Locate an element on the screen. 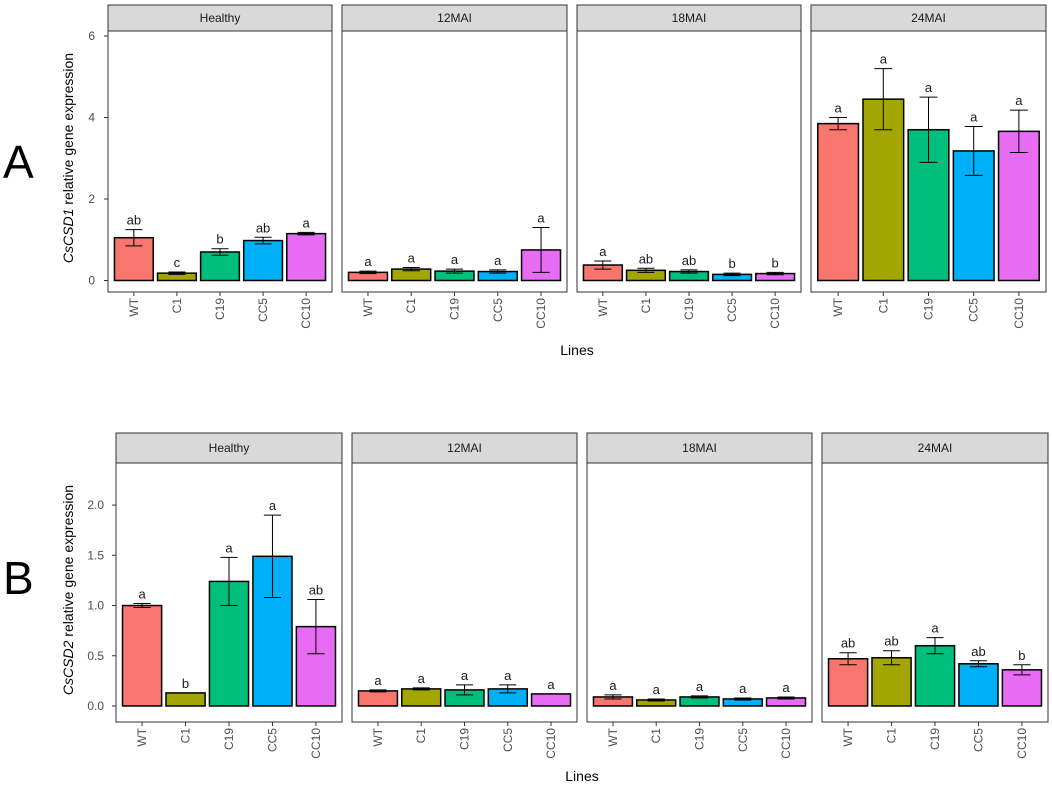  y-tick-label: 2 is located at coordinates (91, 199).